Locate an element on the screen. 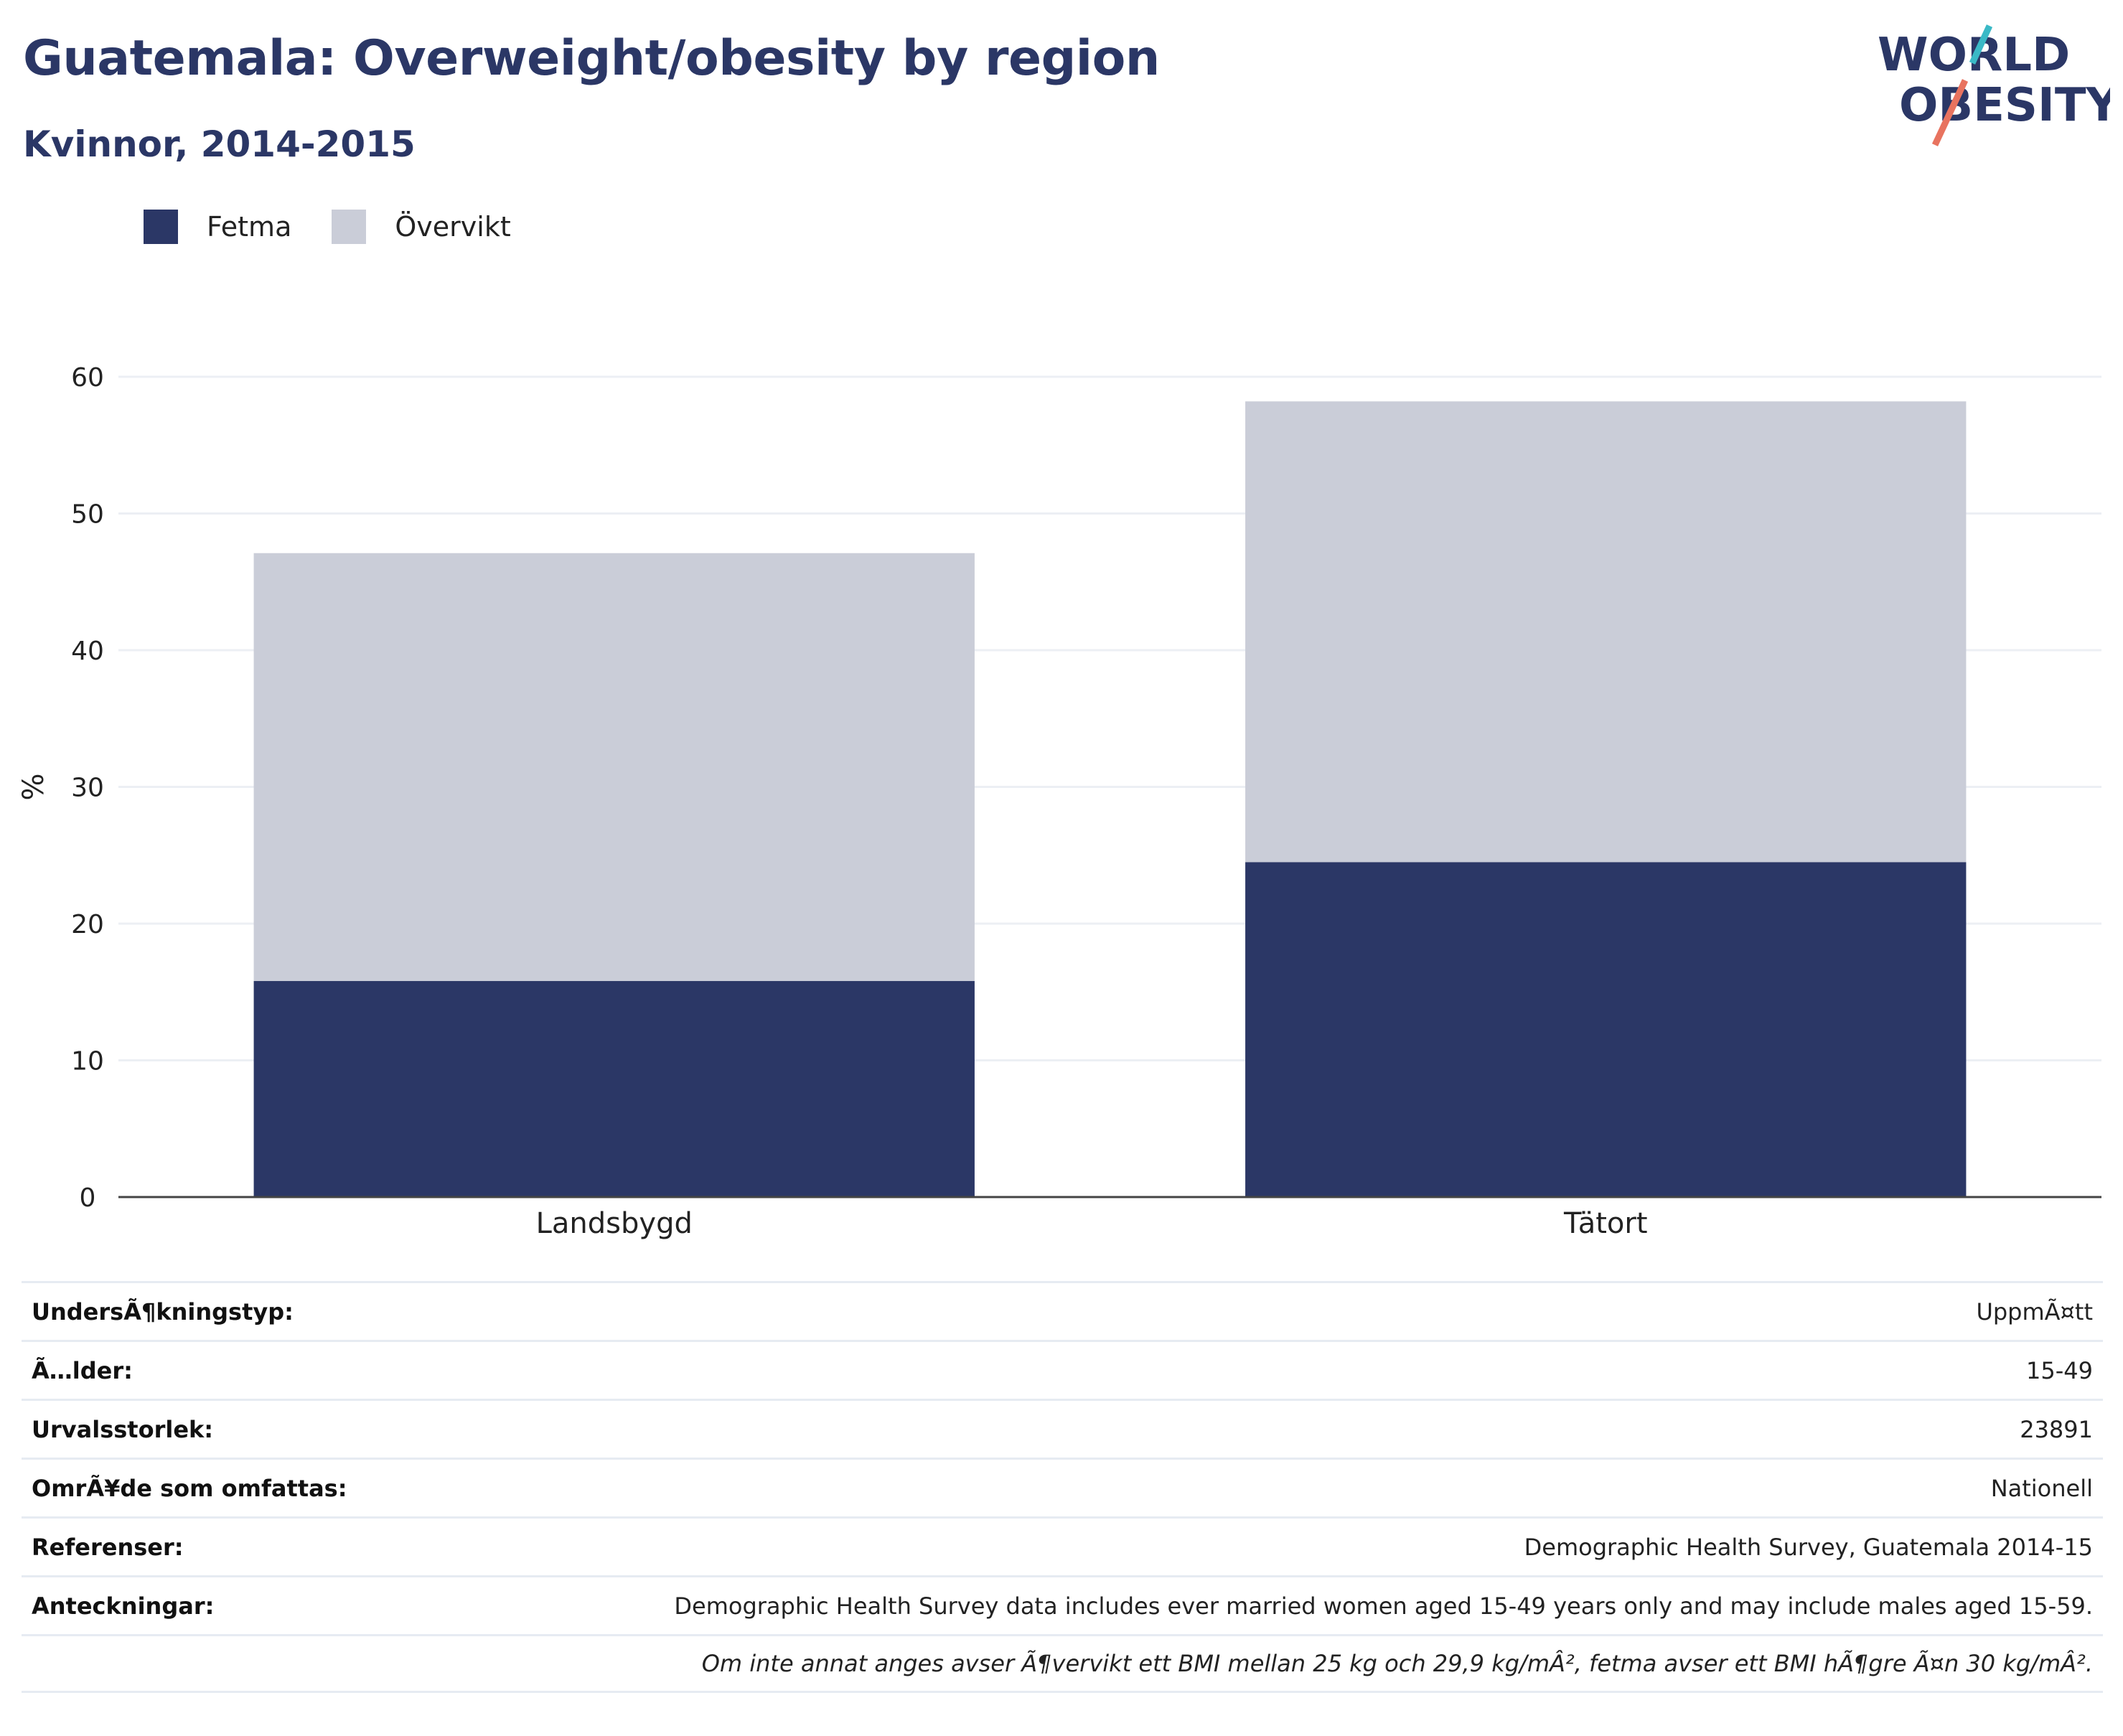 This screenshot has width=2123, height=1736. metadata-row: OmrÃ¥de som omfattas: Nationell is located at coordinates (1062, 1487).